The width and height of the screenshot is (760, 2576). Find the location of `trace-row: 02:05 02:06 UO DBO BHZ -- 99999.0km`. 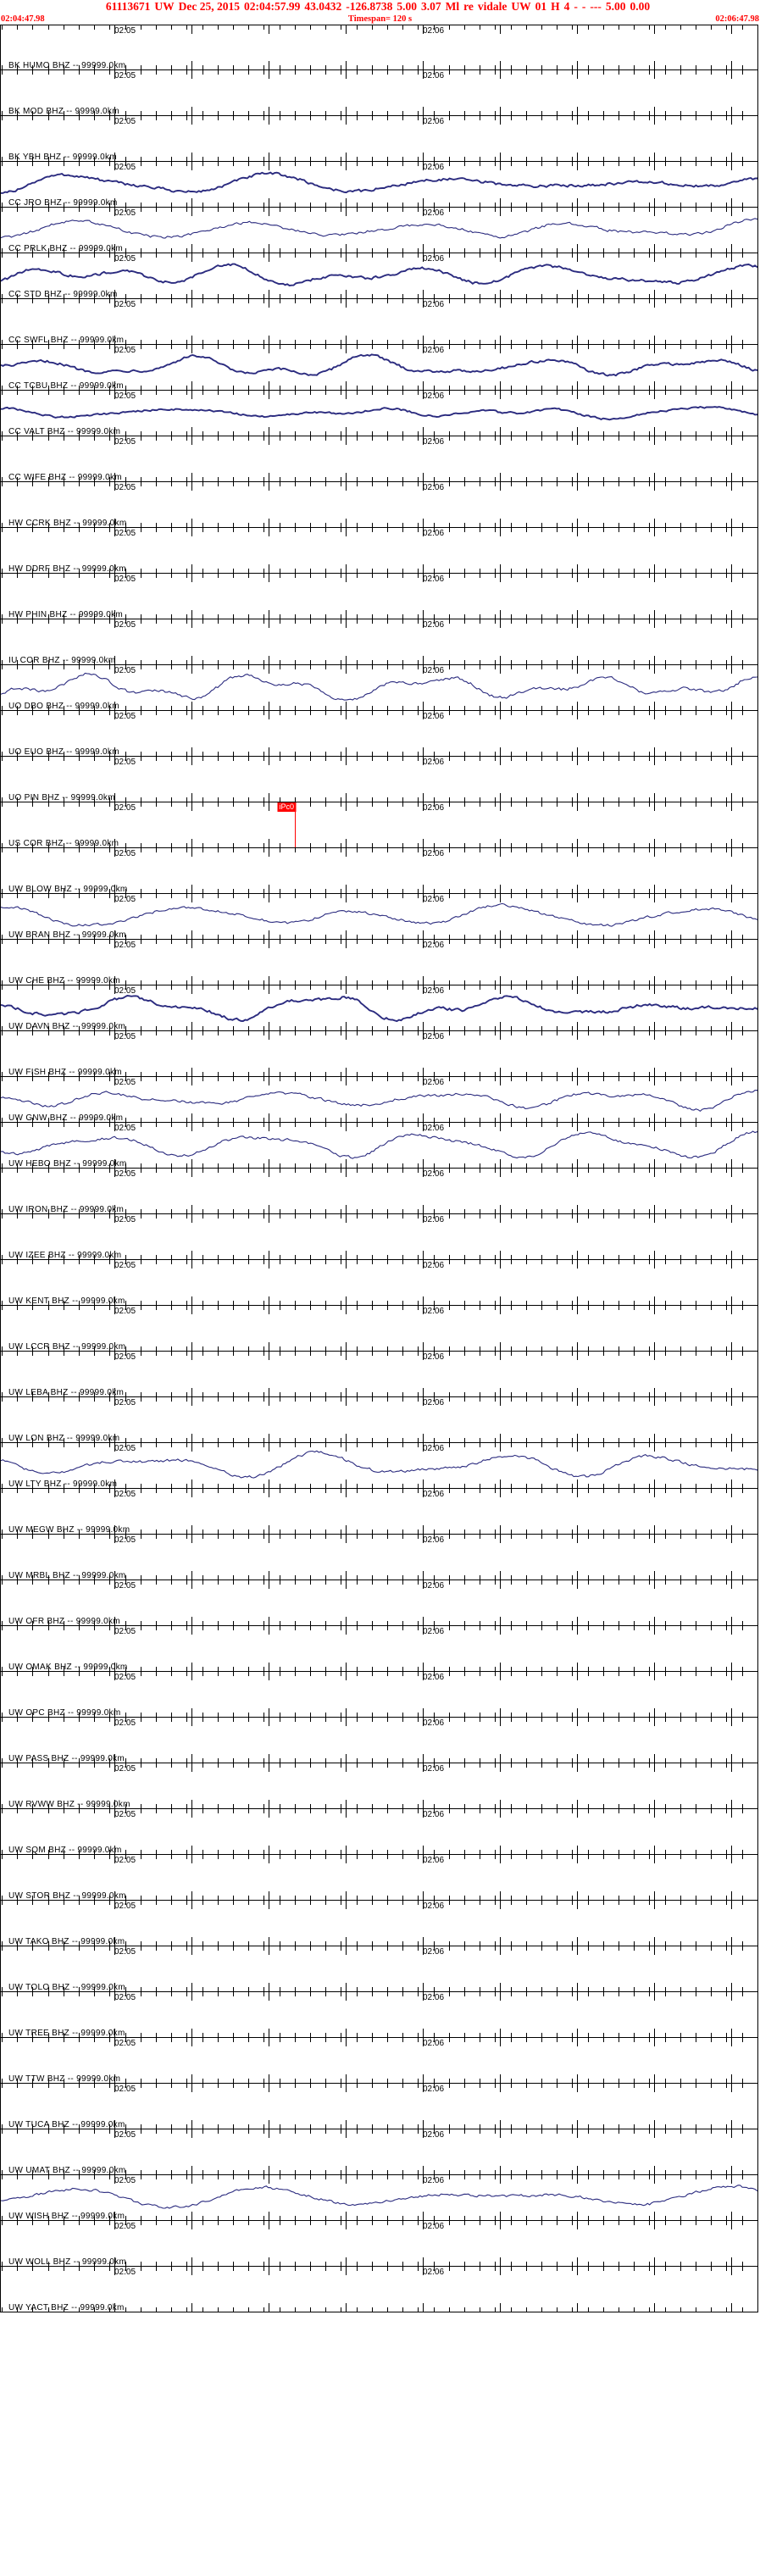

trace-row: 02:05 02:06 UO DBO BHZ -- 99999.0km is located at coordinates (379, 688).